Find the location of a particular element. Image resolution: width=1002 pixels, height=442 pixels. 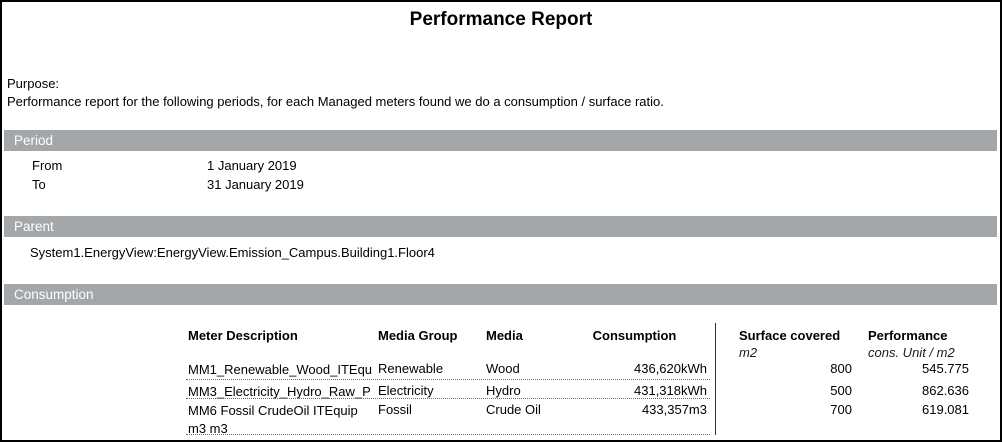

cell-consumption: 436,620kWh is located at coordinates (670, 368).